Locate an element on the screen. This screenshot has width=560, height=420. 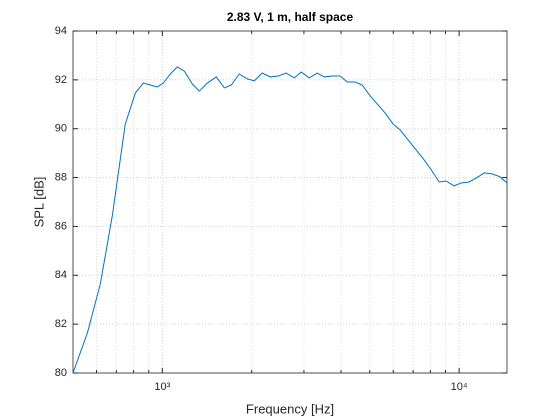
y-tick-label: 88 is located at coordinates (61, 177).